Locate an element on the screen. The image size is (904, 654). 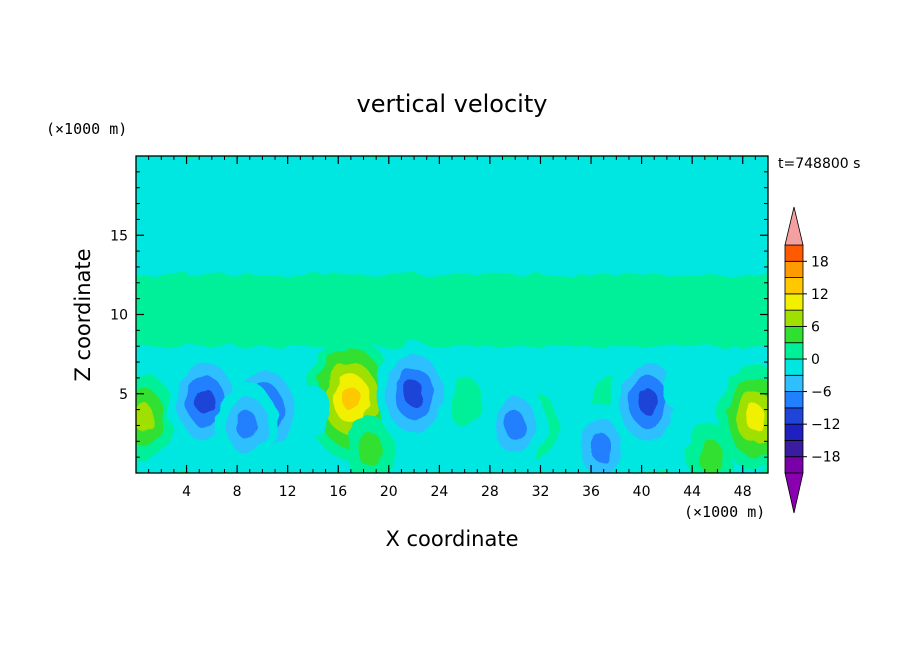
colorbar-tick-label: −18 is located at coordinates (826, 458).